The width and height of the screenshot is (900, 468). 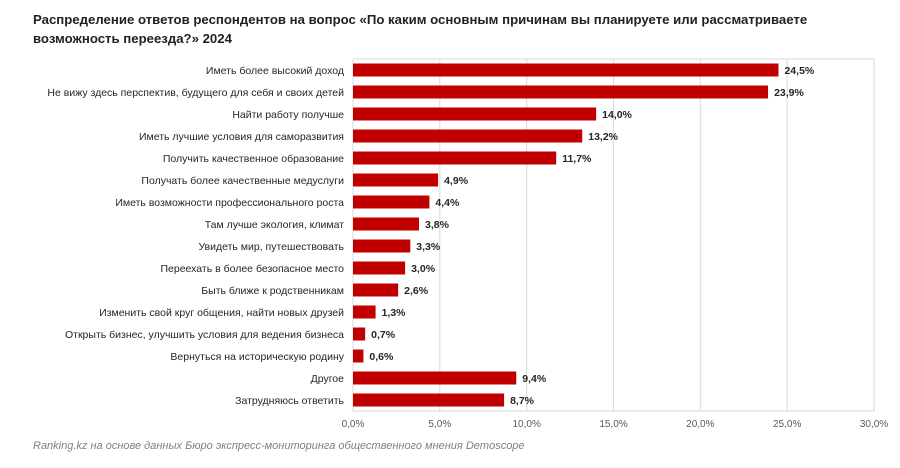 I want to click on x-tick-label: 15,0%, so click(x=613, y=424).